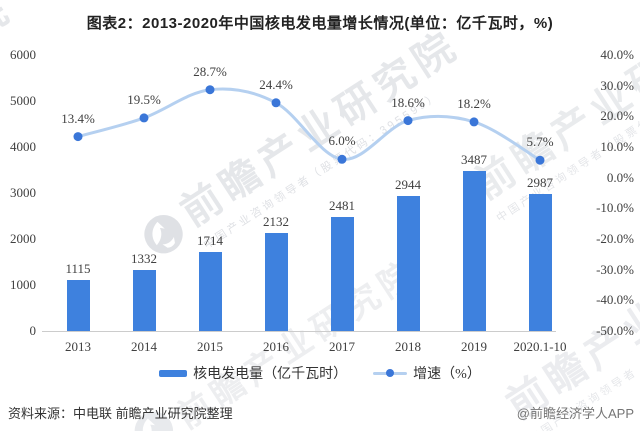  Describe the element at coordinates (620, 177) in the screenshot. I see `y-axis-tick-right: 0.0%` at that location.